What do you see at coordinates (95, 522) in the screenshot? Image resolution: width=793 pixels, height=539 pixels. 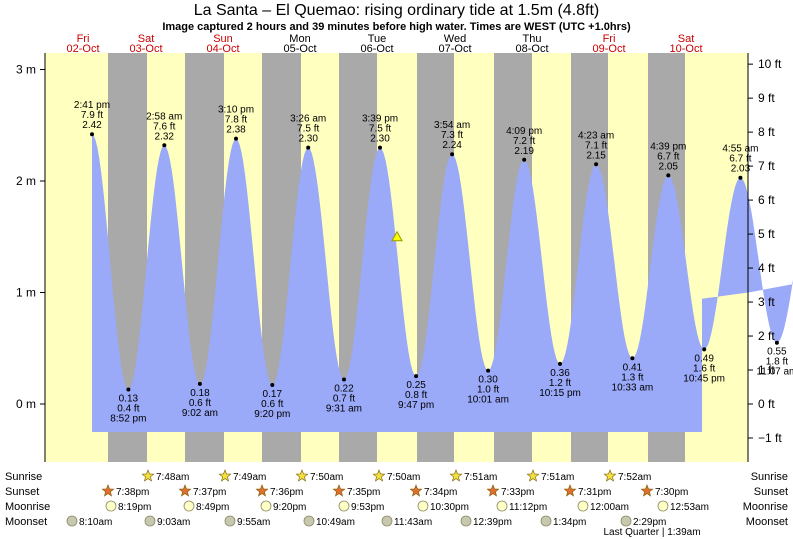 I see `moonset-time: 8:10am` at bounding box center [95, 522].